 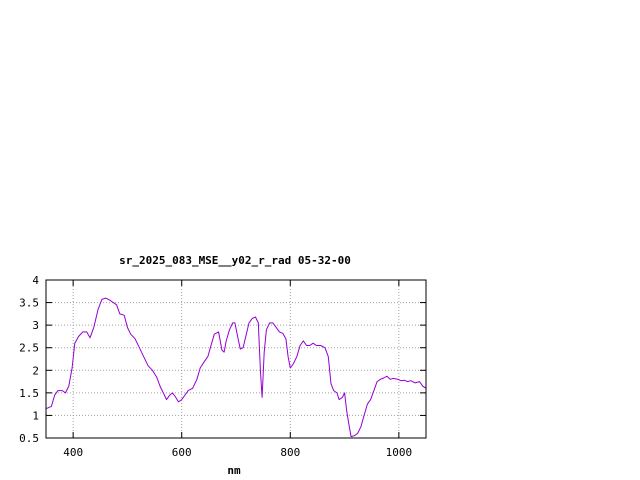 I want to click on y-tick-label: 1.5, so click(x=29, y=393).